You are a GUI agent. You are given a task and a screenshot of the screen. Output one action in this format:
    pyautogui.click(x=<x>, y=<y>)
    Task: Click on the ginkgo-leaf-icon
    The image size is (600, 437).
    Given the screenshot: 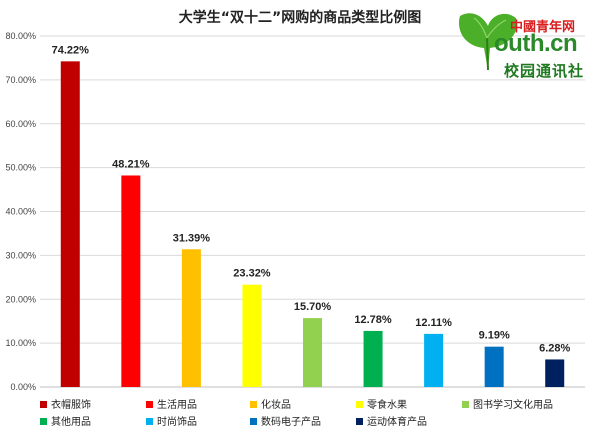 What is the action you would take?
    pyautogui.click(x=488, y=42)
    